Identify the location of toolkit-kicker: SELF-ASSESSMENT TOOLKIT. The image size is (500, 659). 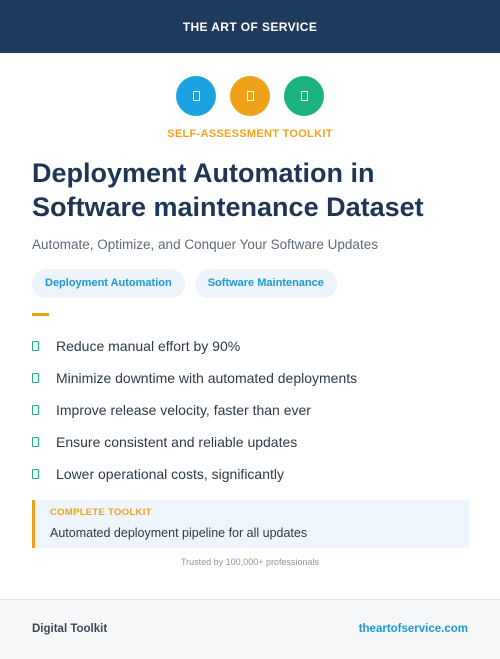
(250, 134).